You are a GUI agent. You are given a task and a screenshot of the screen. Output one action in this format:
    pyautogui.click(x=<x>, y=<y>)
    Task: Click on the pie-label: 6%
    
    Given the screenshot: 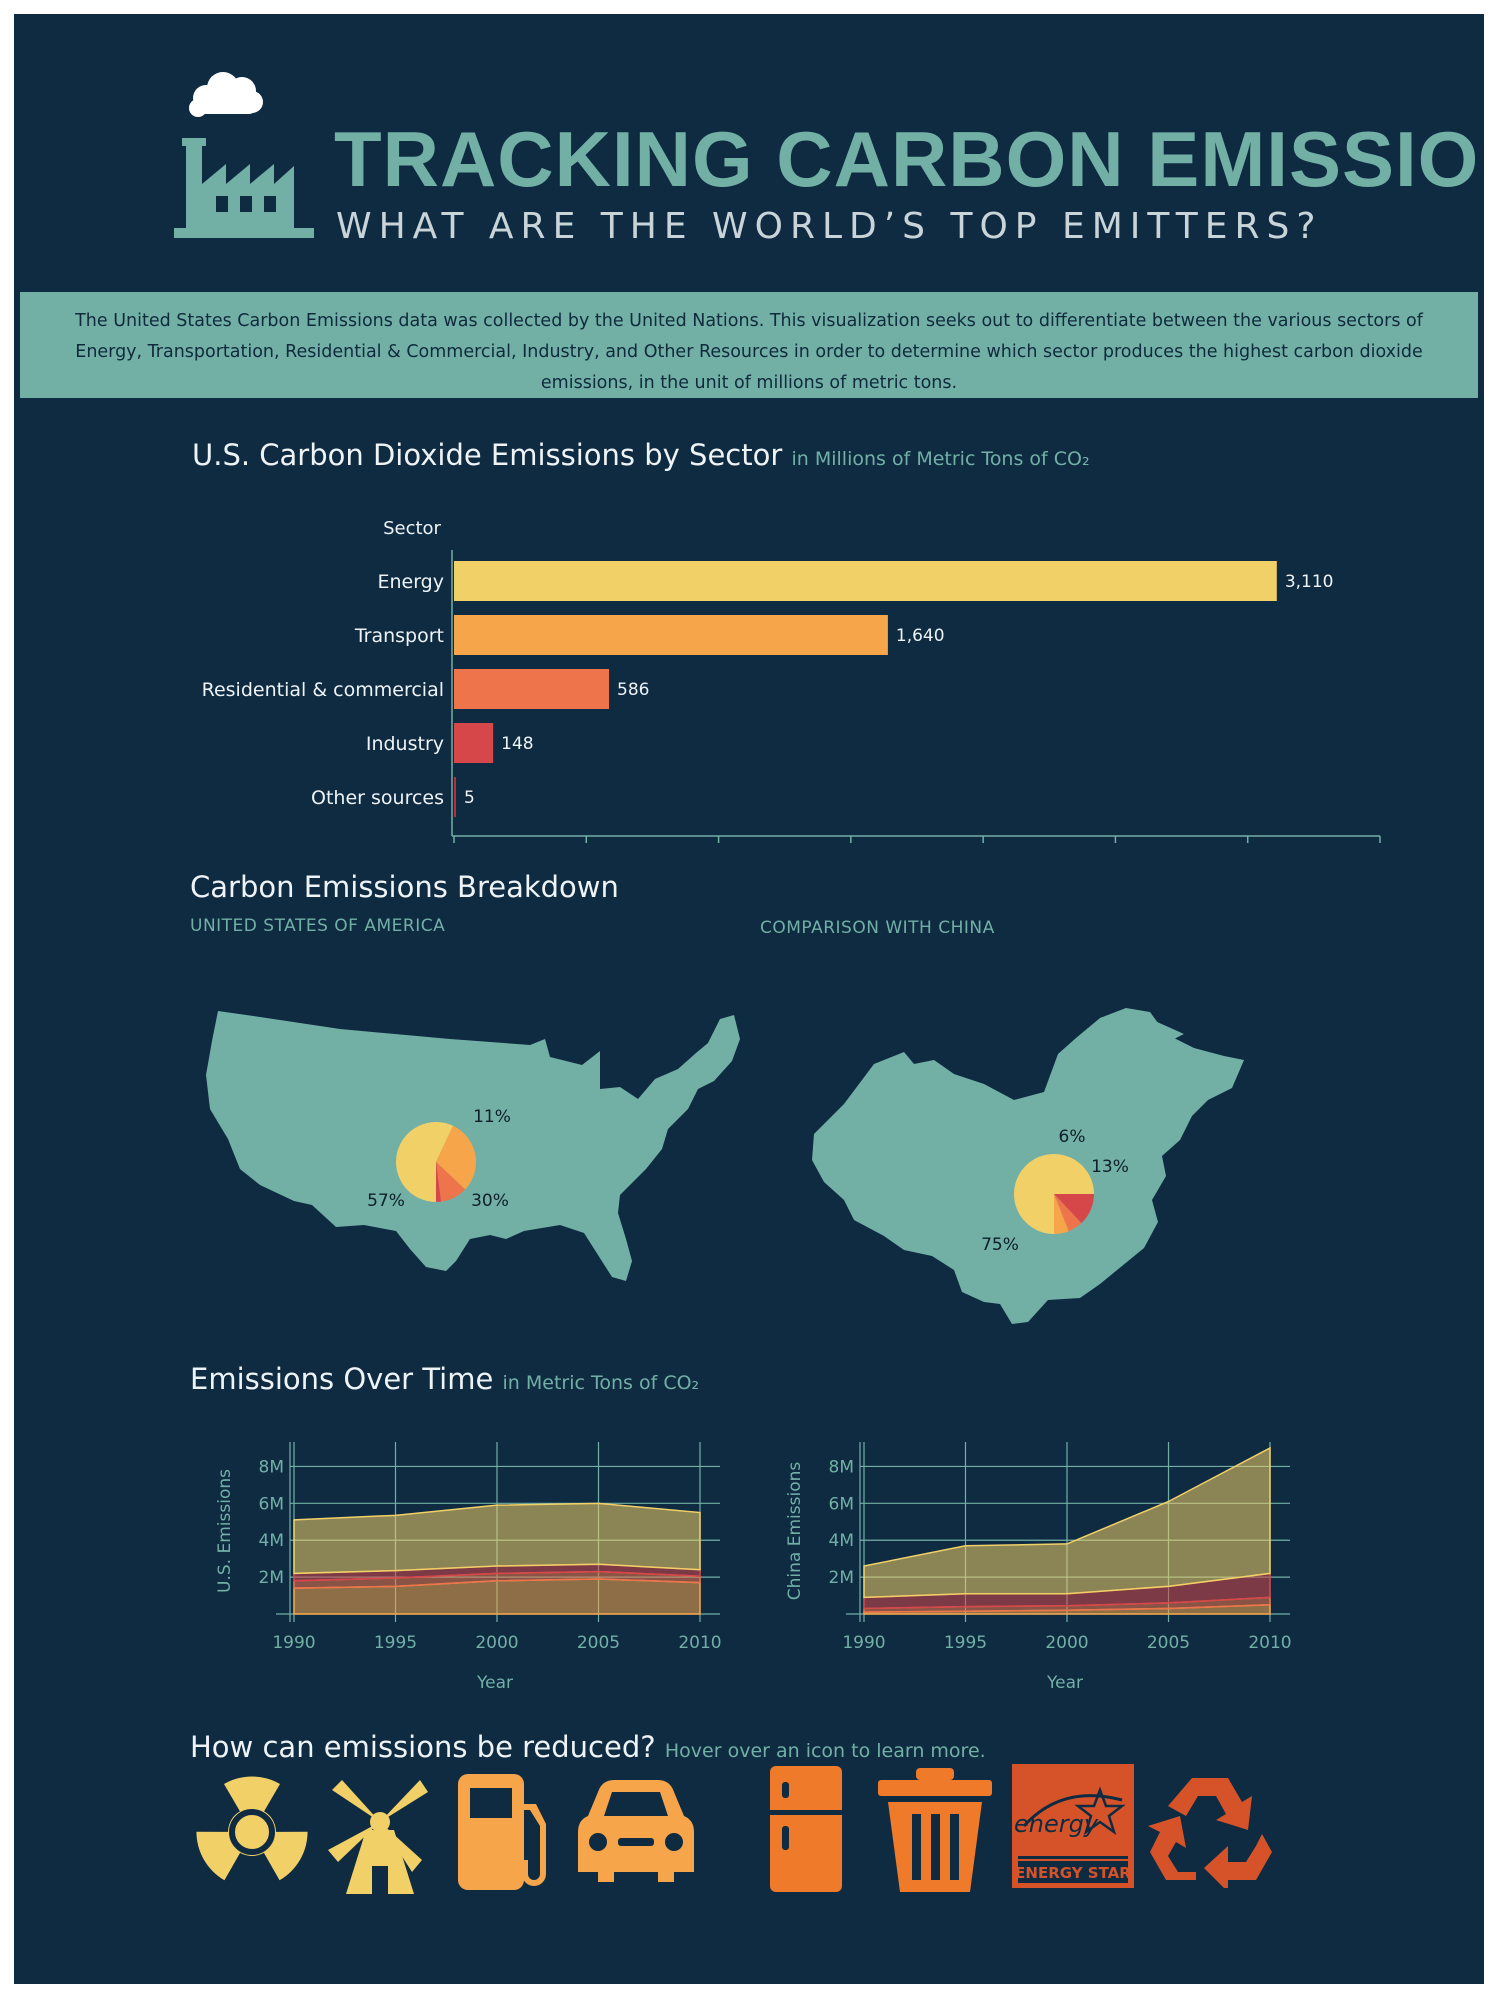 What is the action you would take?
    pyautogui.click(x=1072, y=1137)
    